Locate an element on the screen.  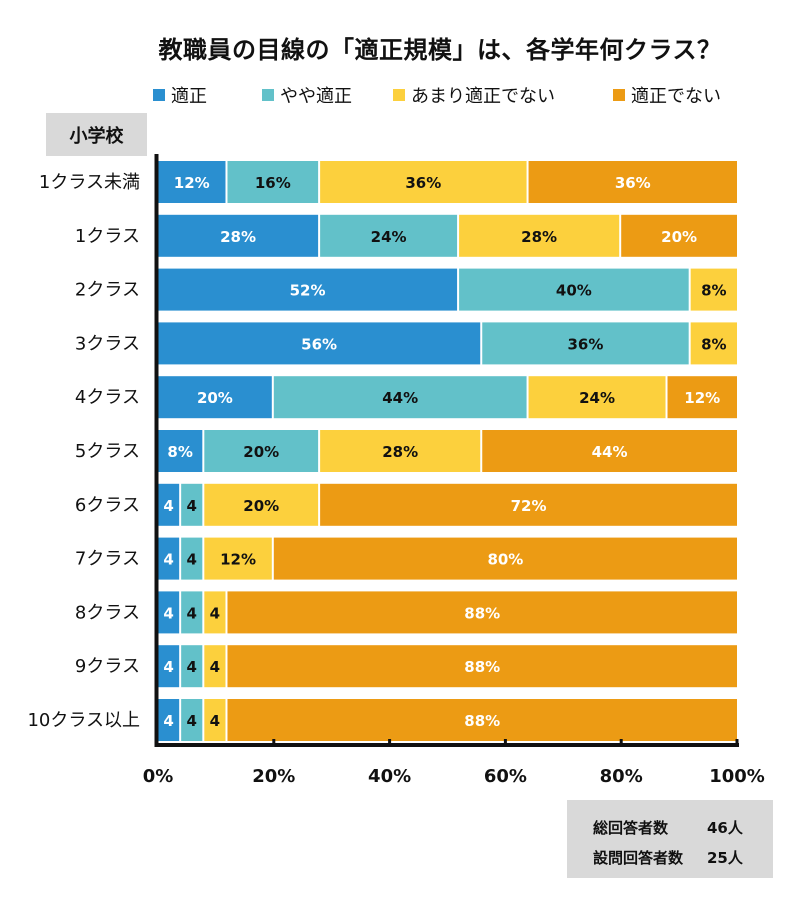
legend-item-somewhat-appropriate: やや適正 is located at coordinates (307, 95).